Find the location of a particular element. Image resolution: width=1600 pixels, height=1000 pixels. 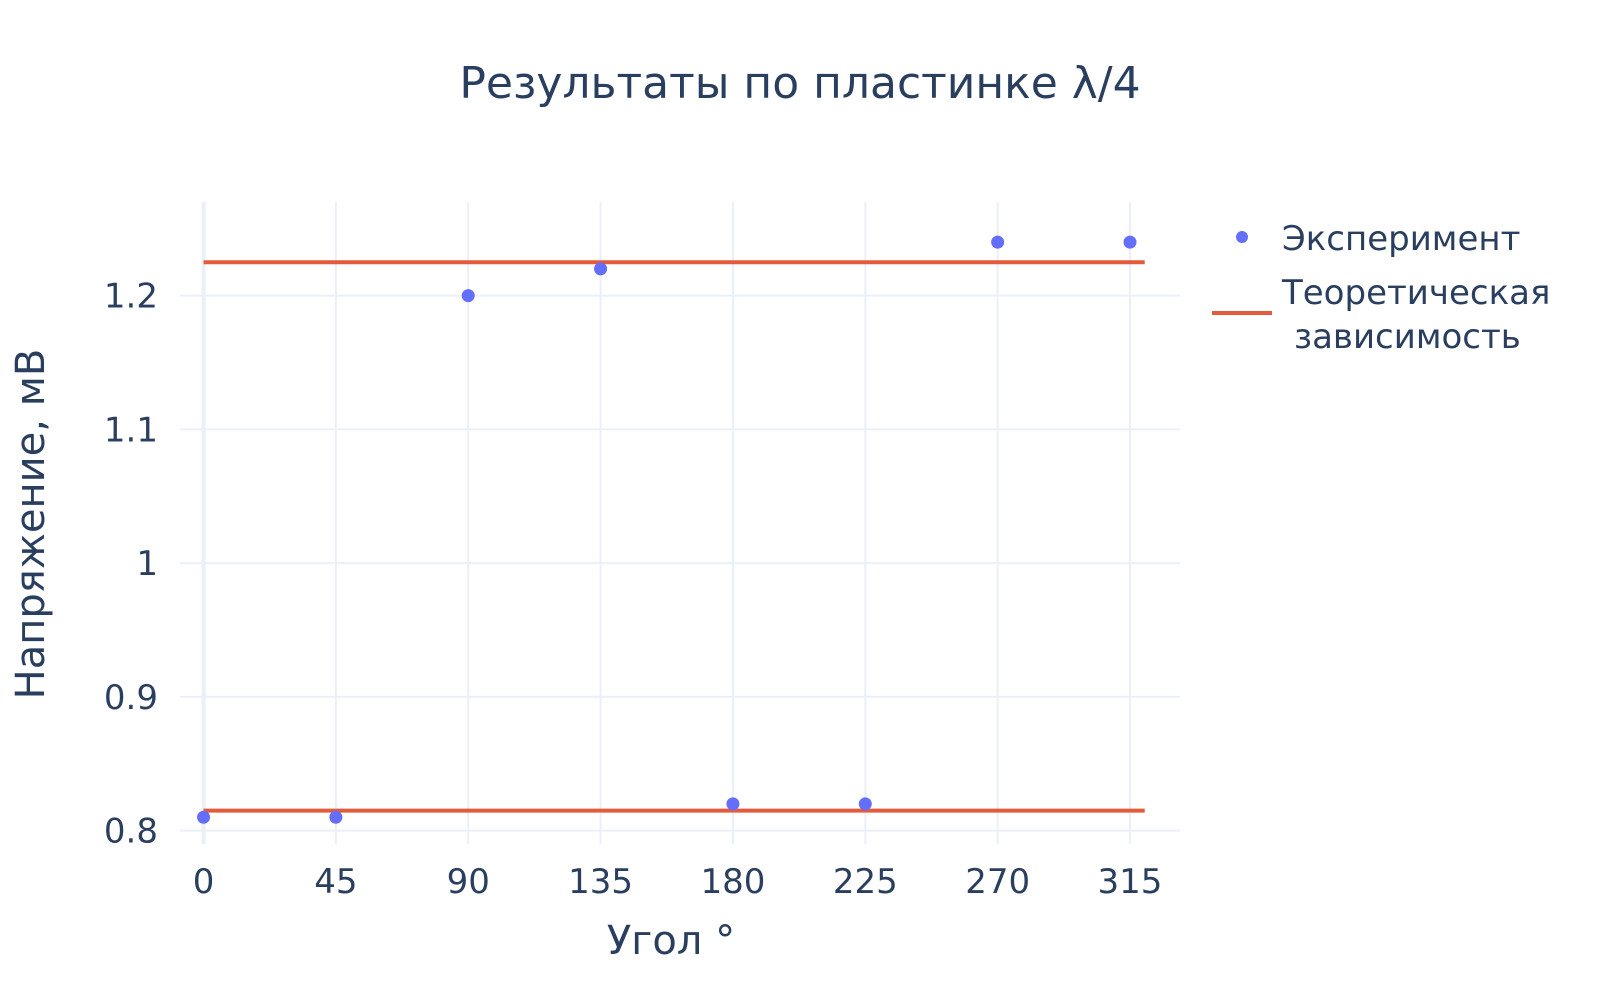

x-tick-label: 135 is located at coordinates (600, 882).